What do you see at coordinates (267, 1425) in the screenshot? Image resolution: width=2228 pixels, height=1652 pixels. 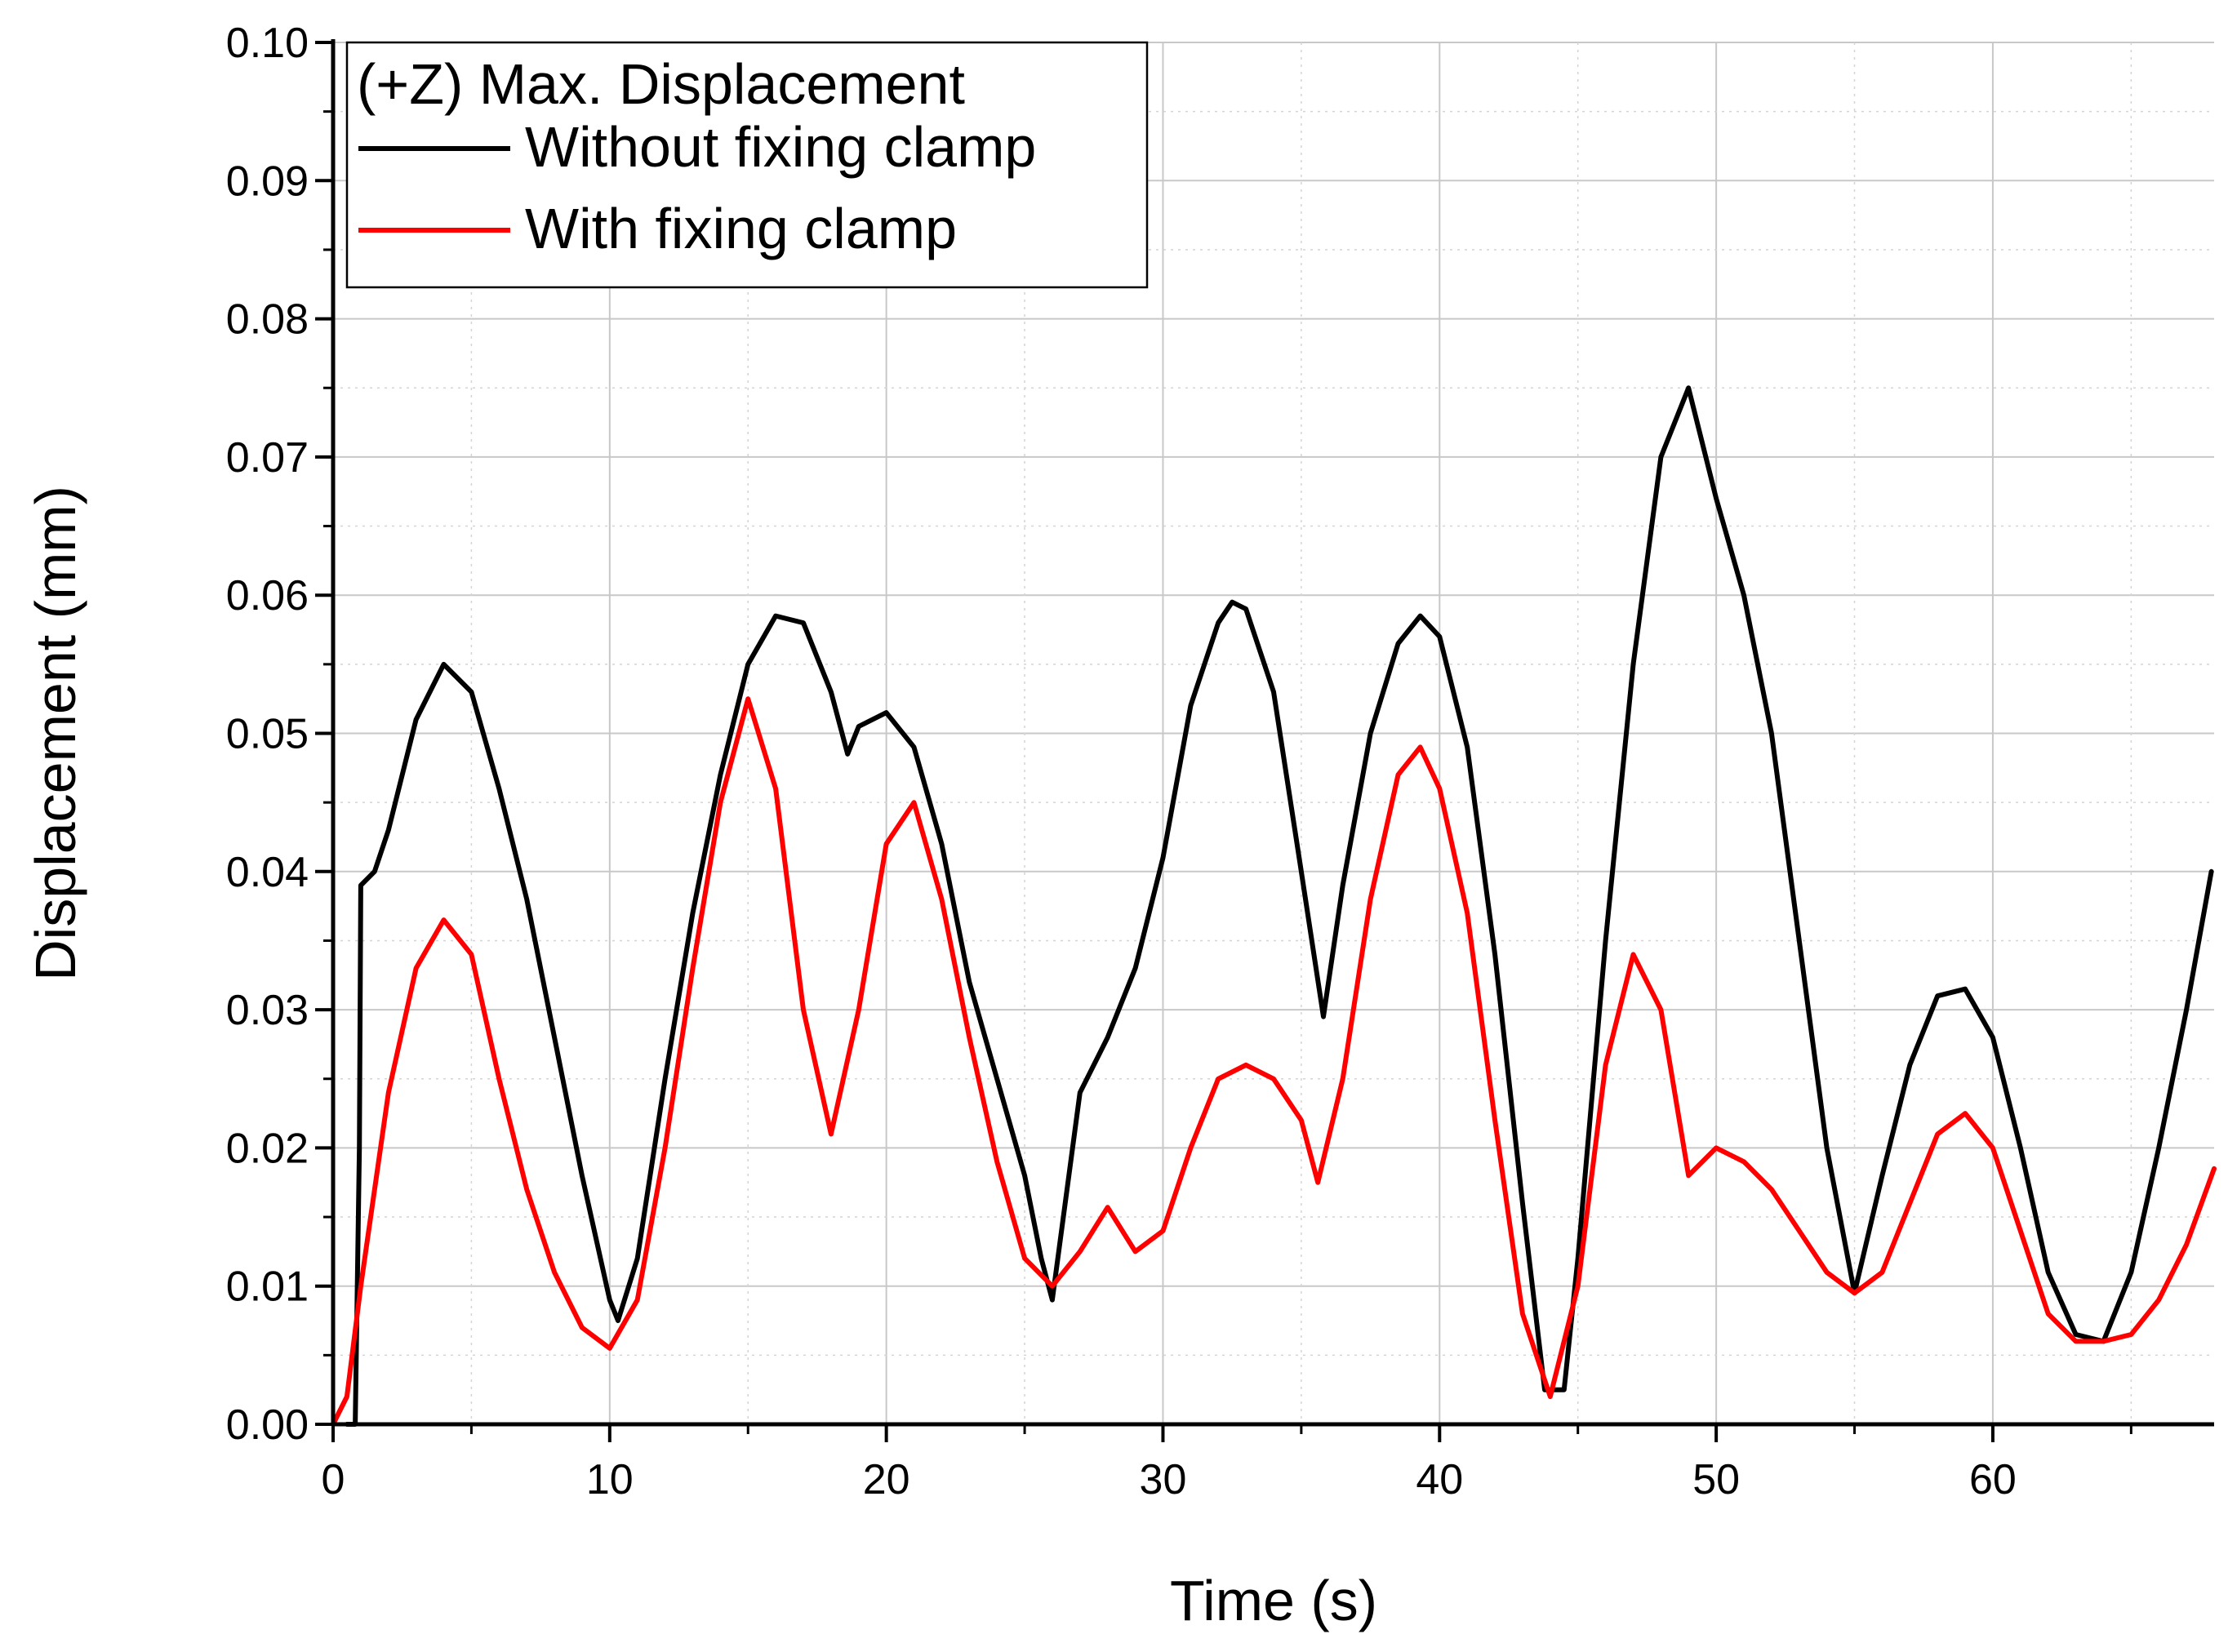 I see `y-tick-label: 0.00` at bounding box center [267, 1425].